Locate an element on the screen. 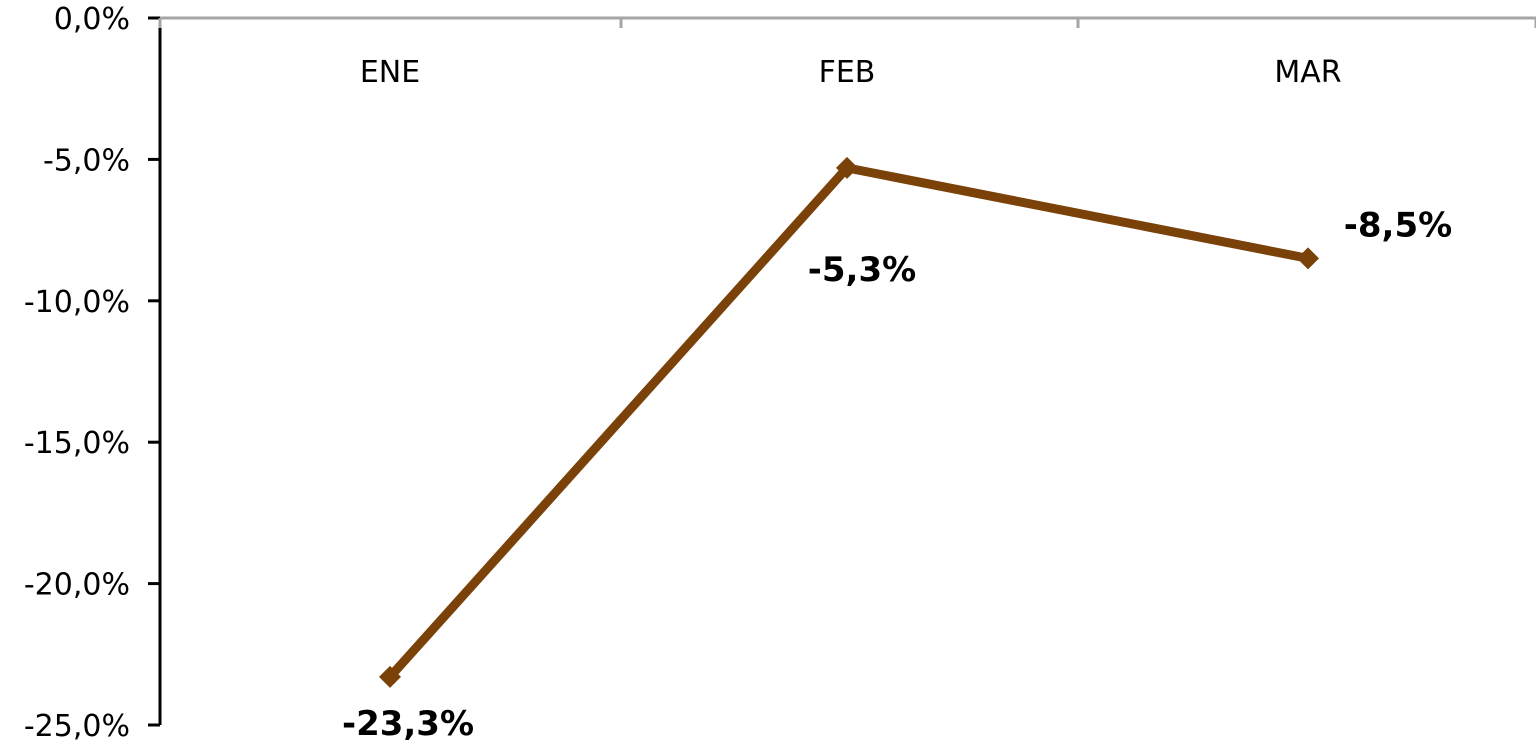 The width and height of the screenshot is (1536, 747). y-tick-label: -20,0% is located at coordinates (77, 585).